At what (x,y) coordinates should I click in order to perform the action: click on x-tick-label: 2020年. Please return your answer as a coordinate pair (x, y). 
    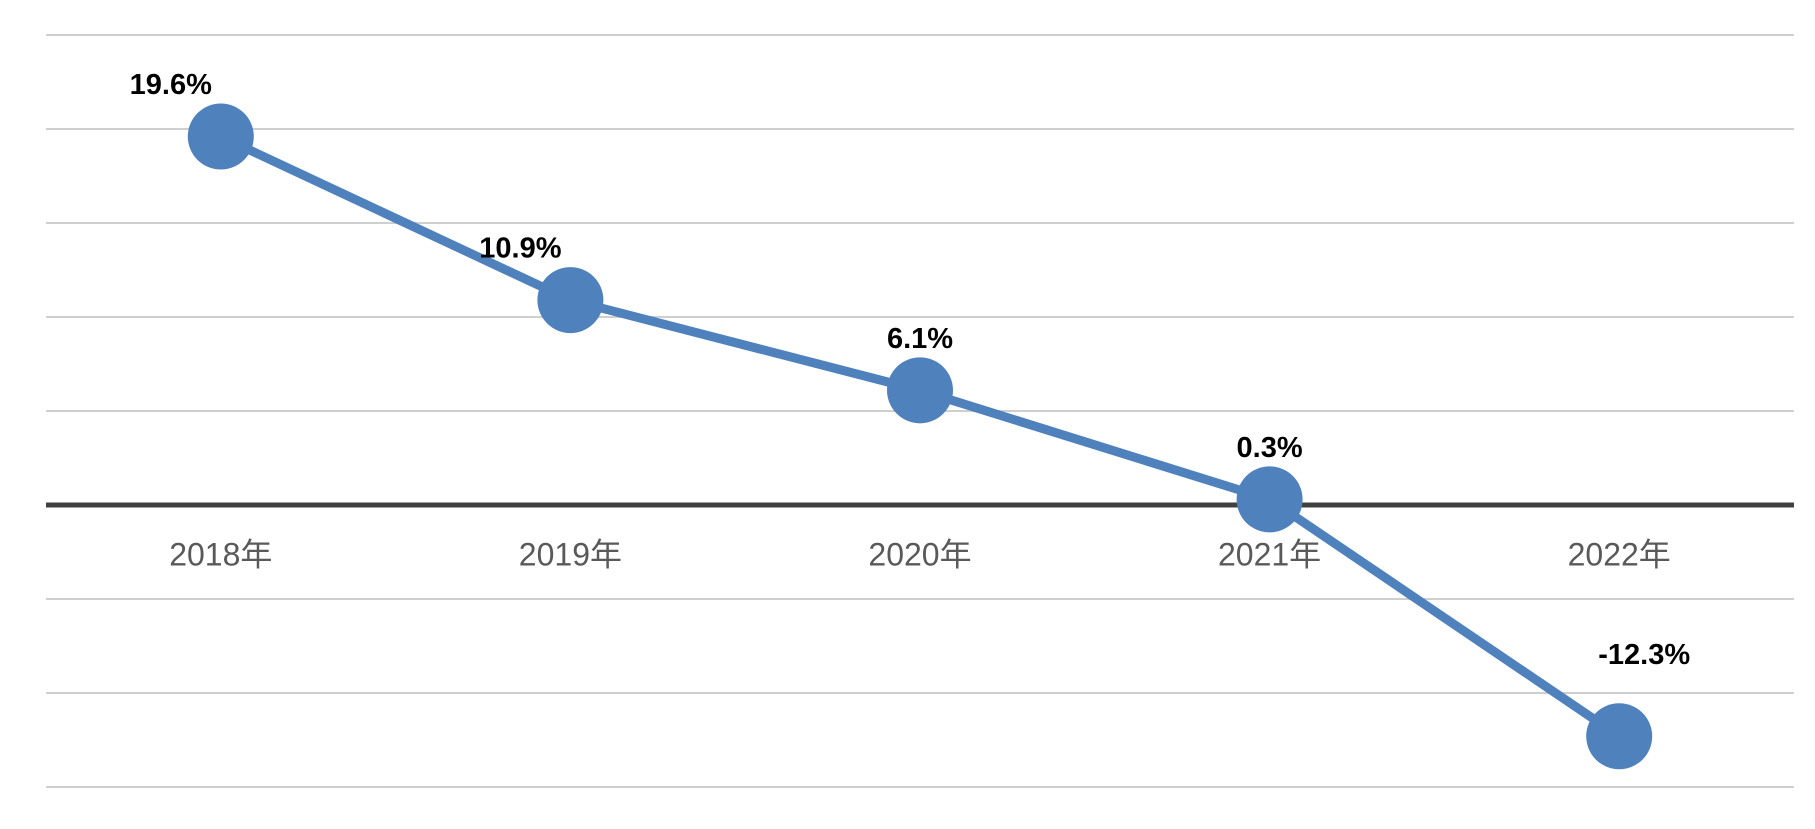
    Looking at the image, I should click on (919, 554).